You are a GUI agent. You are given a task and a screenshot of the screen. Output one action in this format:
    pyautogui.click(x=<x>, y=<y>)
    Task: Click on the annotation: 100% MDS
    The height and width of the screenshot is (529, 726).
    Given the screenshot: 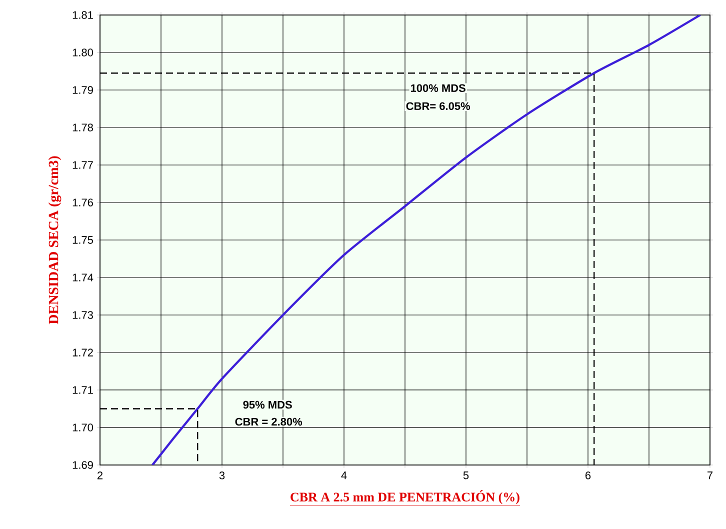 What is the action you would take?
    pyautogui.click(x=438, y=88)
    